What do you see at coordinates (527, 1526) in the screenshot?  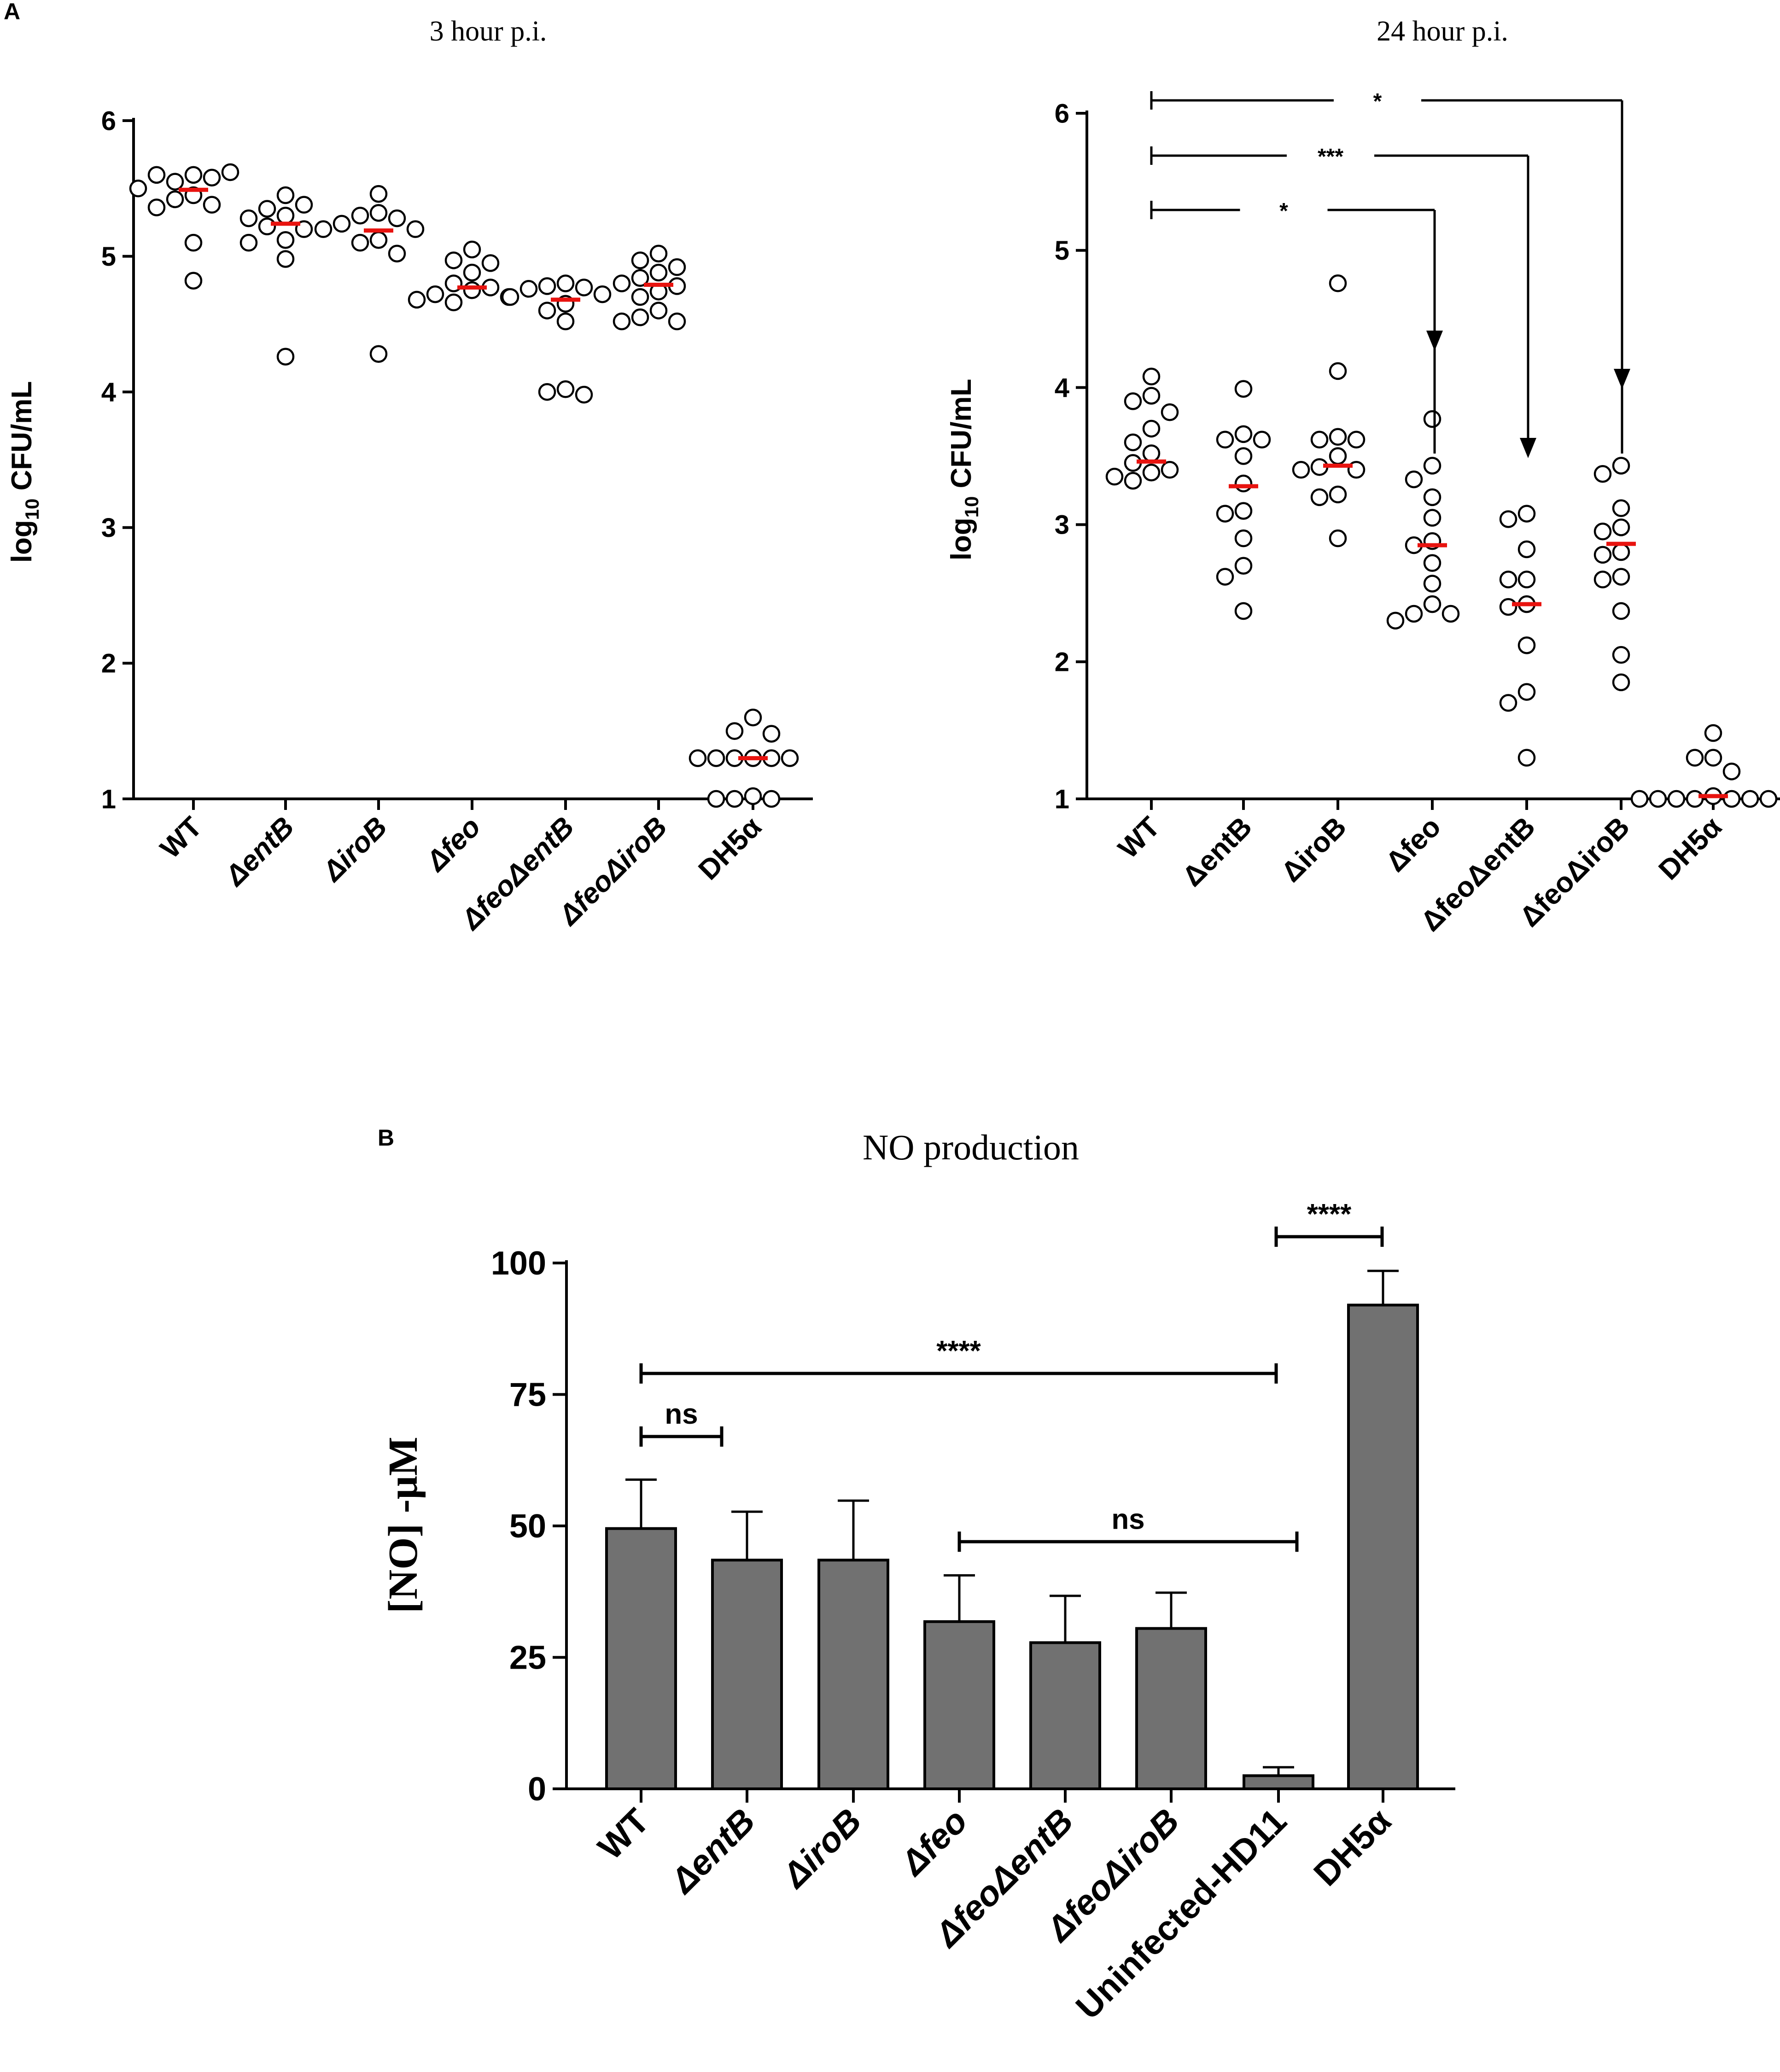 I see `y-tick-label: 50` at bounding box center [527, 1526].